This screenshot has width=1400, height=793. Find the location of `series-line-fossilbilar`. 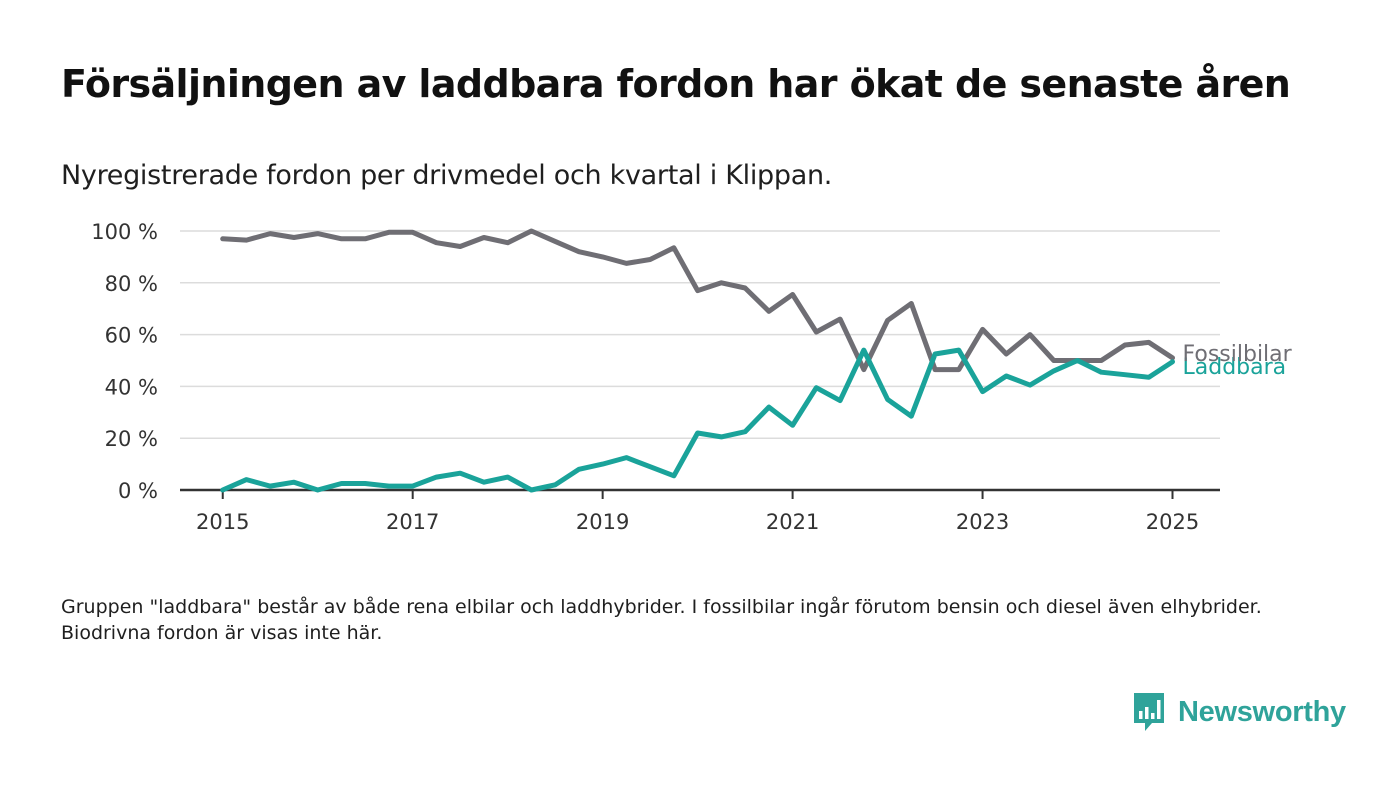

series-line-fossilbilar is located at coordinates (697, 300).